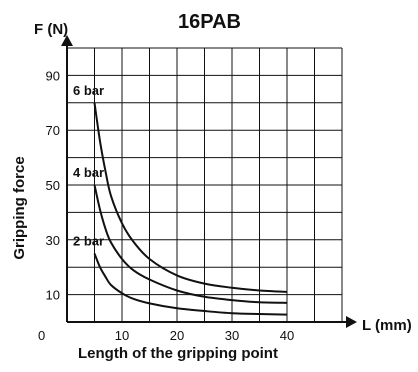 The image size is (418, 372). I want to click on y-tick-label: 10, so click(53, 295).